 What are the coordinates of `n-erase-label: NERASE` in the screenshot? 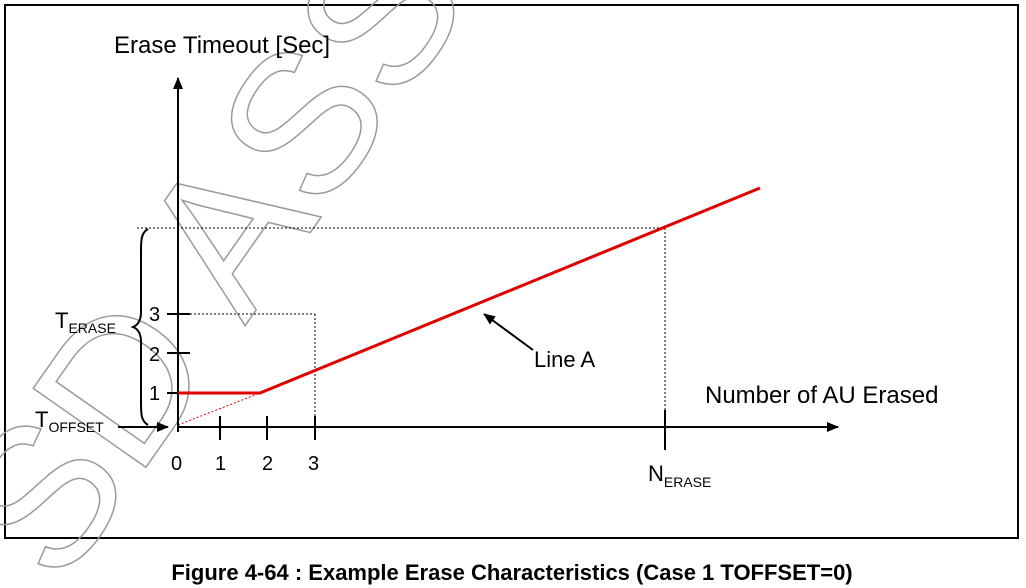 It's located at (679, 475).